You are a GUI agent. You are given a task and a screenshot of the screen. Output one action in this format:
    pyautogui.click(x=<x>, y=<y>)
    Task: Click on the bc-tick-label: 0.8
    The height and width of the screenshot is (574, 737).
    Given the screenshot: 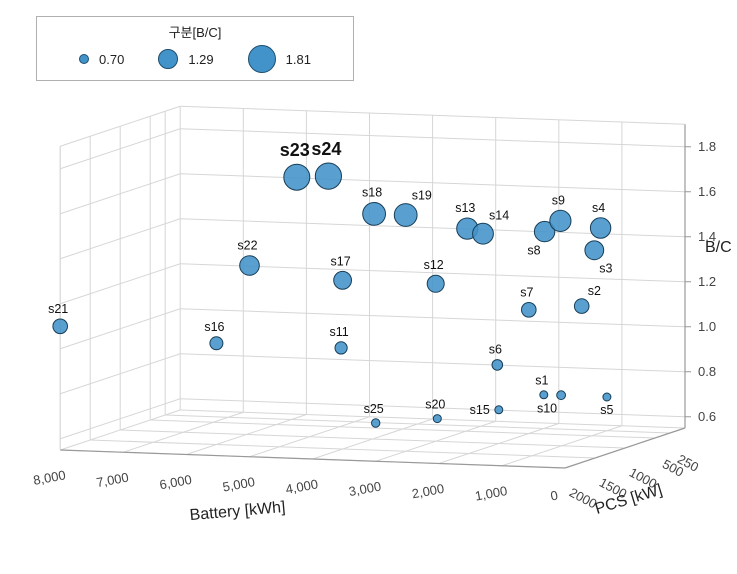 What is the action you would take?
    pyautogui.click(x=707, y=371)
    